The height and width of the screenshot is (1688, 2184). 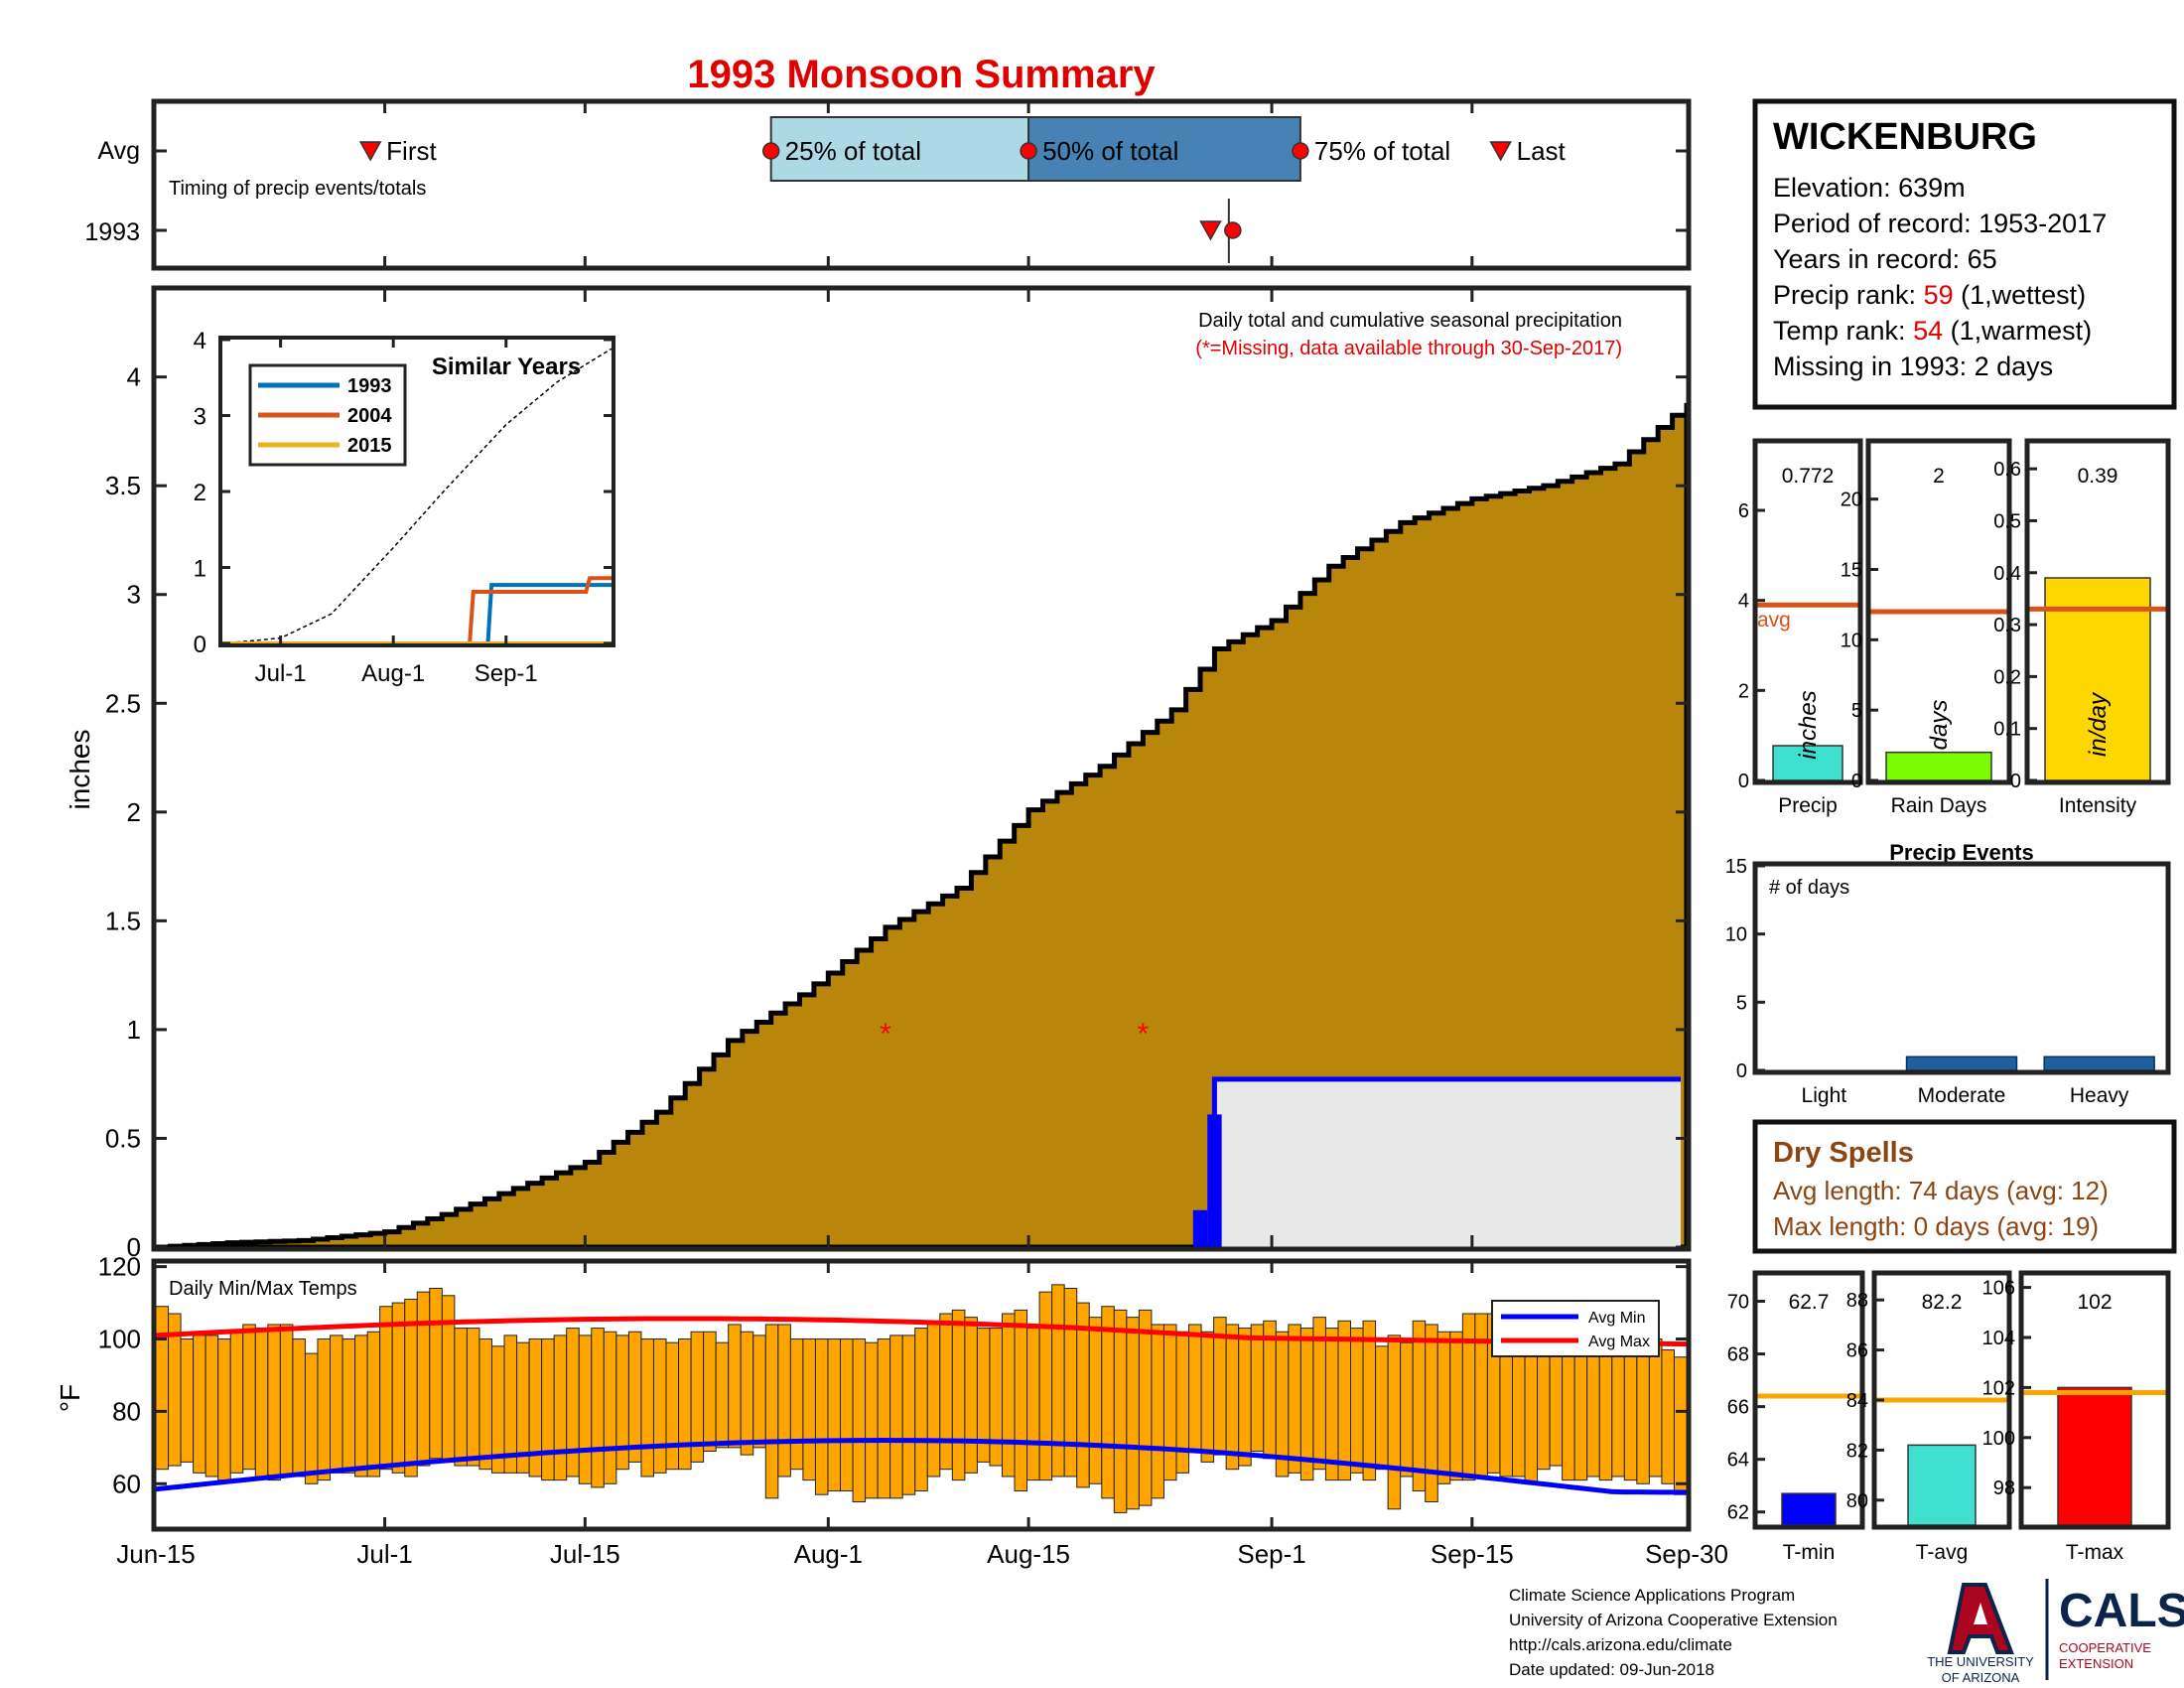 I want to click on footer-line-1: Climate Science Applications Program, so click(x=1652, y=1595).